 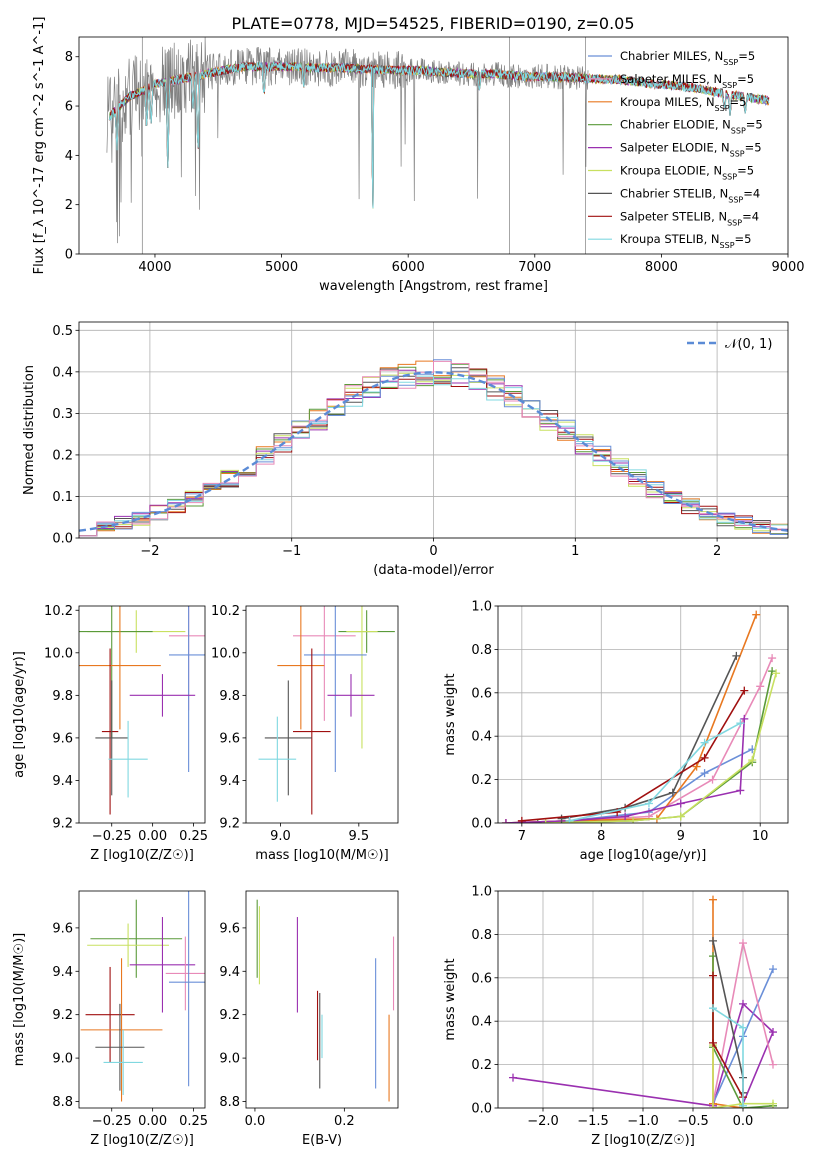 What do you see at coordinates (280, 836) in the screenshot?
I see `x-tick-label: 9.0` at bounding box center [280, 836].